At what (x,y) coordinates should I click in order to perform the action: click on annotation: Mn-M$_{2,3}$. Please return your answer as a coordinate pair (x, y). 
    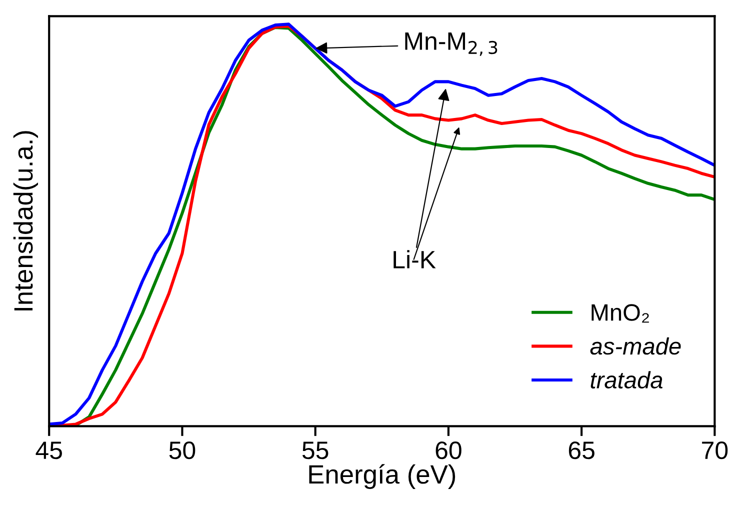
    Looking at the image, I should click on (451, 44).